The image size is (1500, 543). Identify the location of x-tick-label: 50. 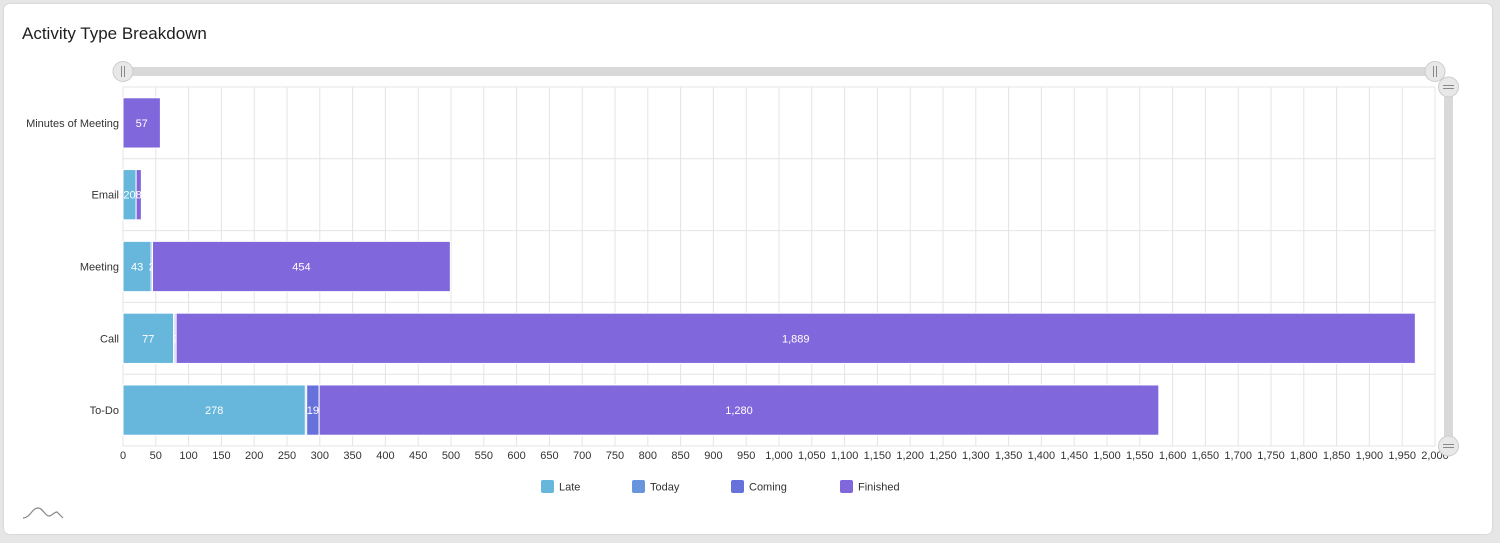
(156, 456).